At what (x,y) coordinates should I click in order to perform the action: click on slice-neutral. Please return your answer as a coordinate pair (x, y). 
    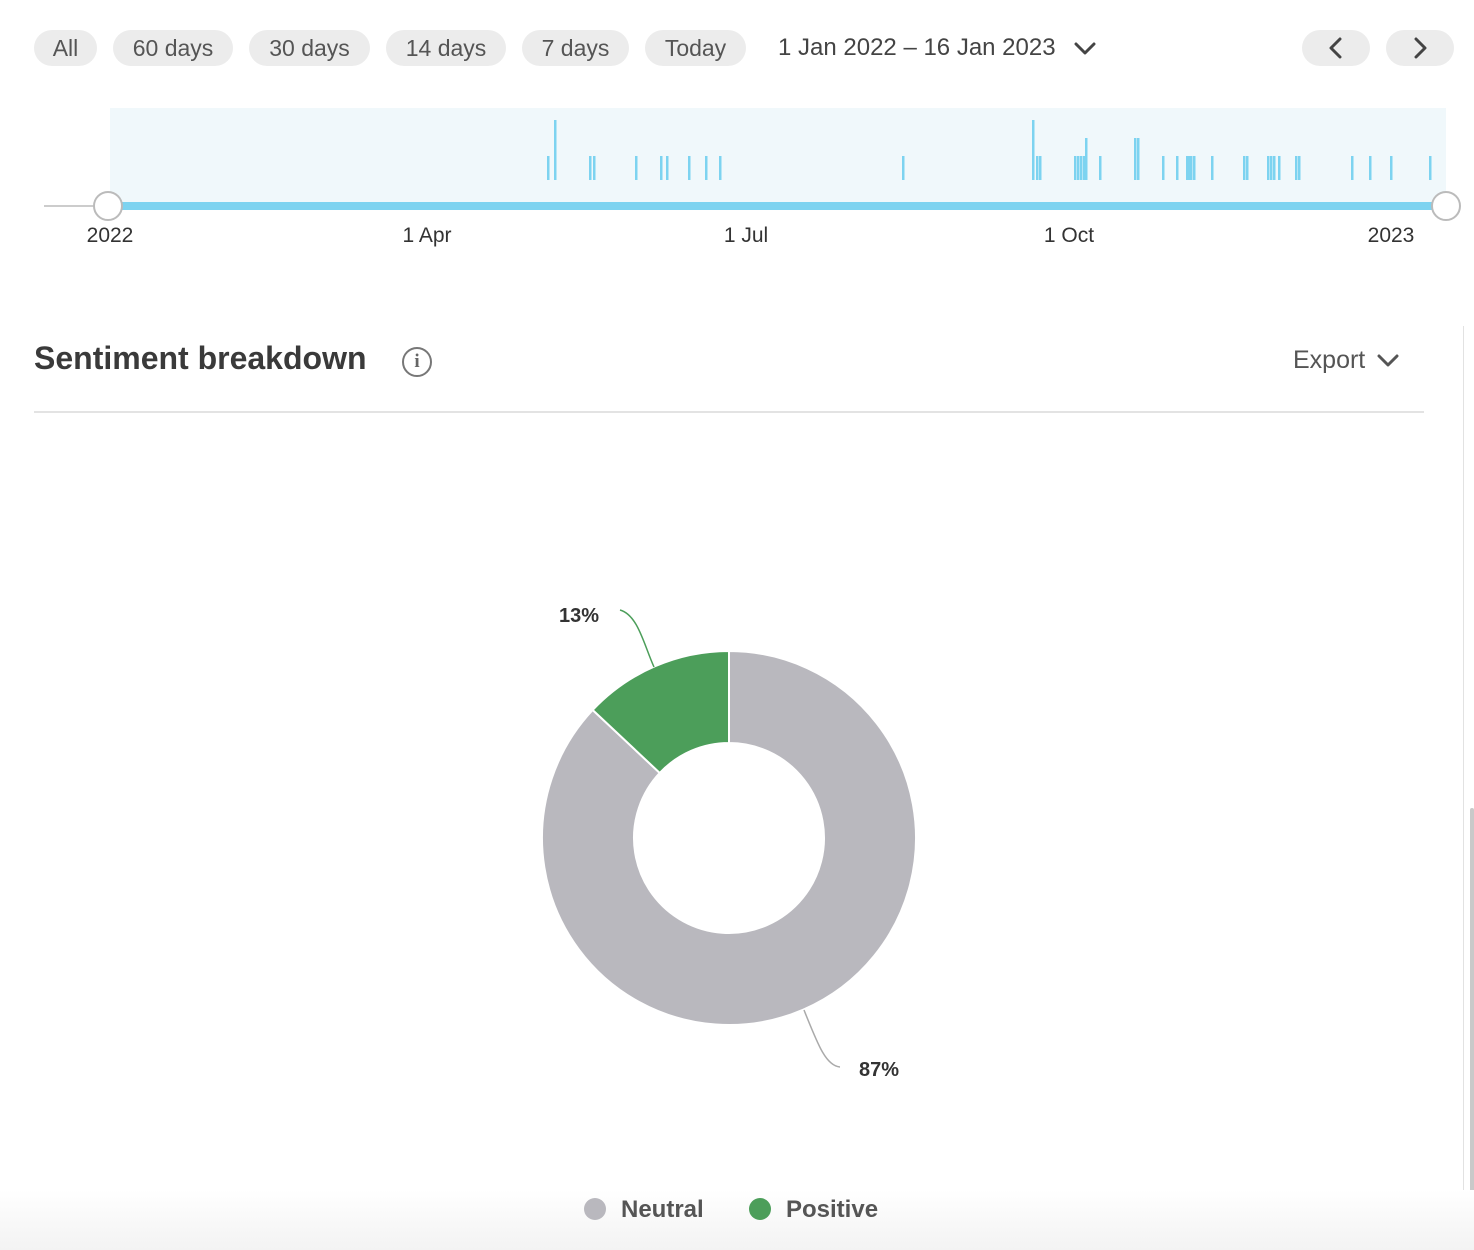
    Looking at the image, I should click on (729, 837).